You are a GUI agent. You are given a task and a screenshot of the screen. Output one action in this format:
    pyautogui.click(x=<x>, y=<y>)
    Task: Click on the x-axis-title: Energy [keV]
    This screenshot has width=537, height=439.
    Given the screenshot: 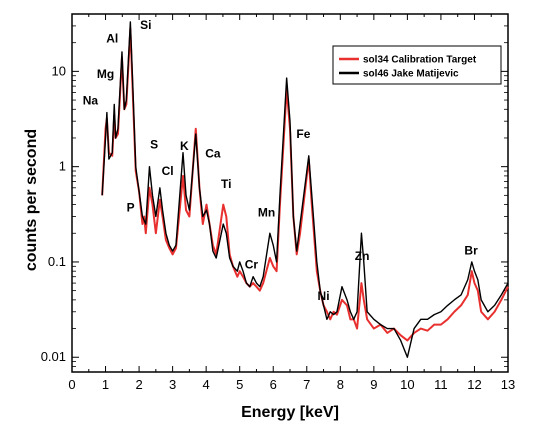 What is the action you would take?
    pyautogui.click(x=290, y=412)
    